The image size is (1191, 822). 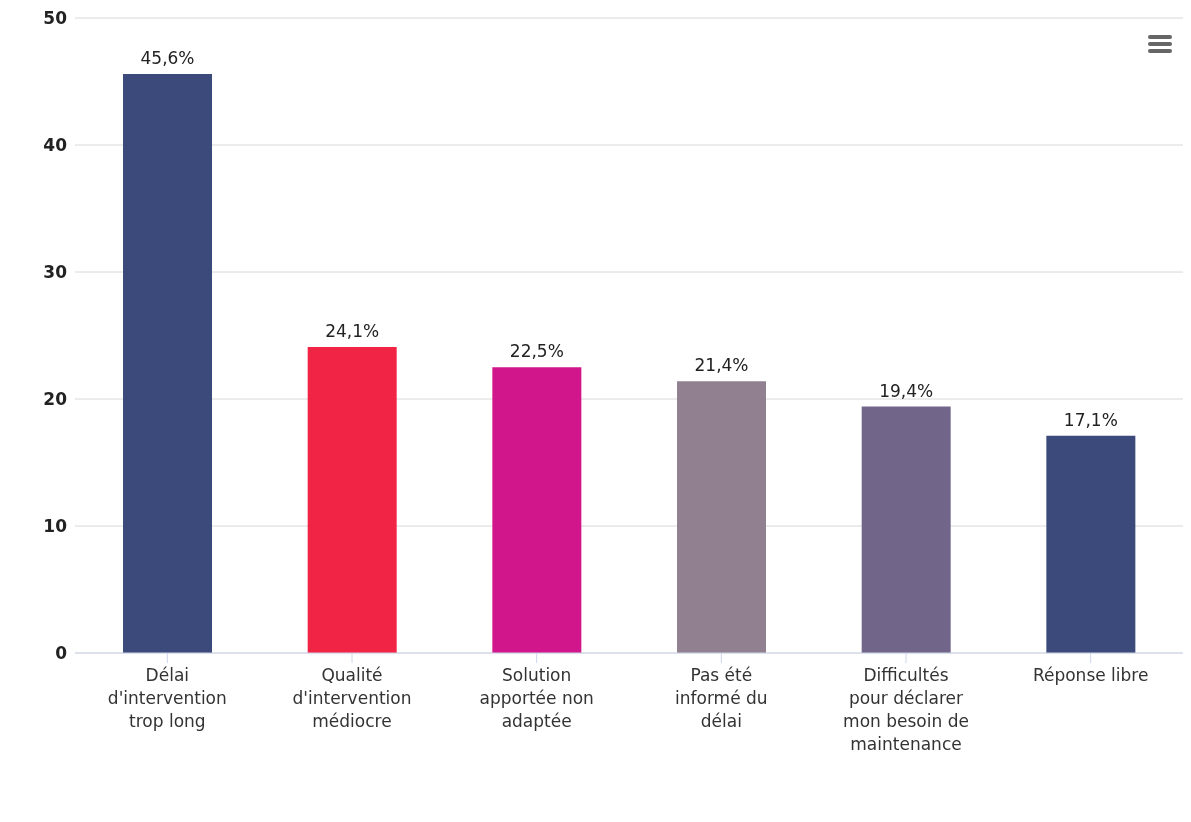 What do you see at coordinates (906, 709) in the screenshot?
I see `x-tick-label: Difficultés pour déclarer mon besoin de maintenance` at bounding box center [906, 709].